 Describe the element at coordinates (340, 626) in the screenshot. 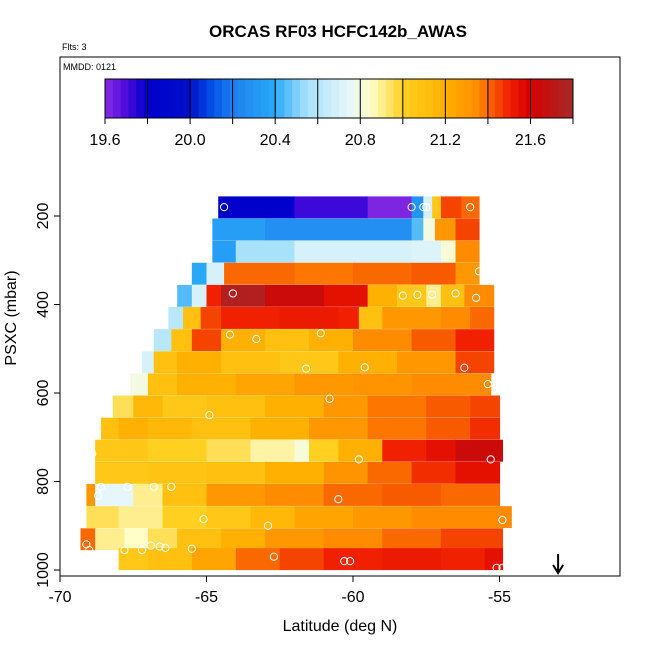

I see `x-axis-label: Latitude (deg N)` at that location.